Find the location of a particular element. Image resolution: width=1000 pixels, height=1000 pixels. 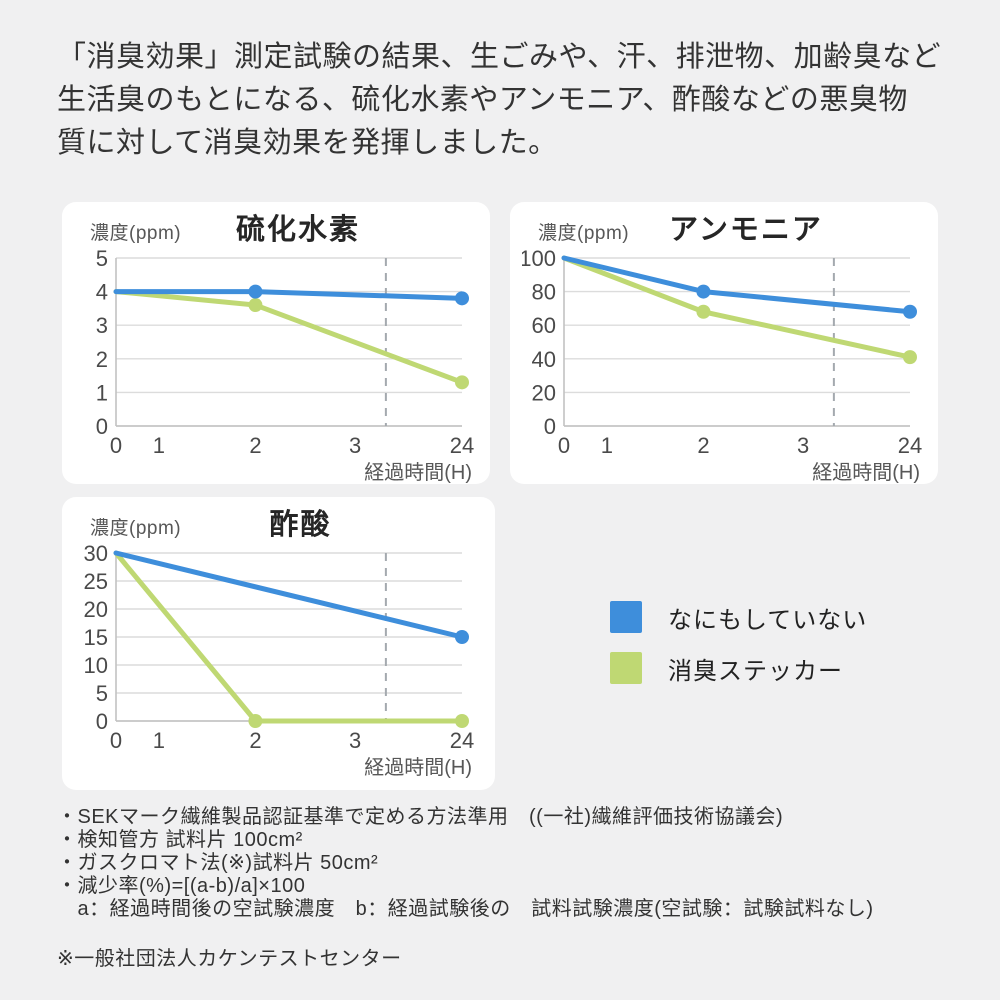

chart-title-hydrogen-sulfide: 硫化水素 is located at coordinates (298, 230).